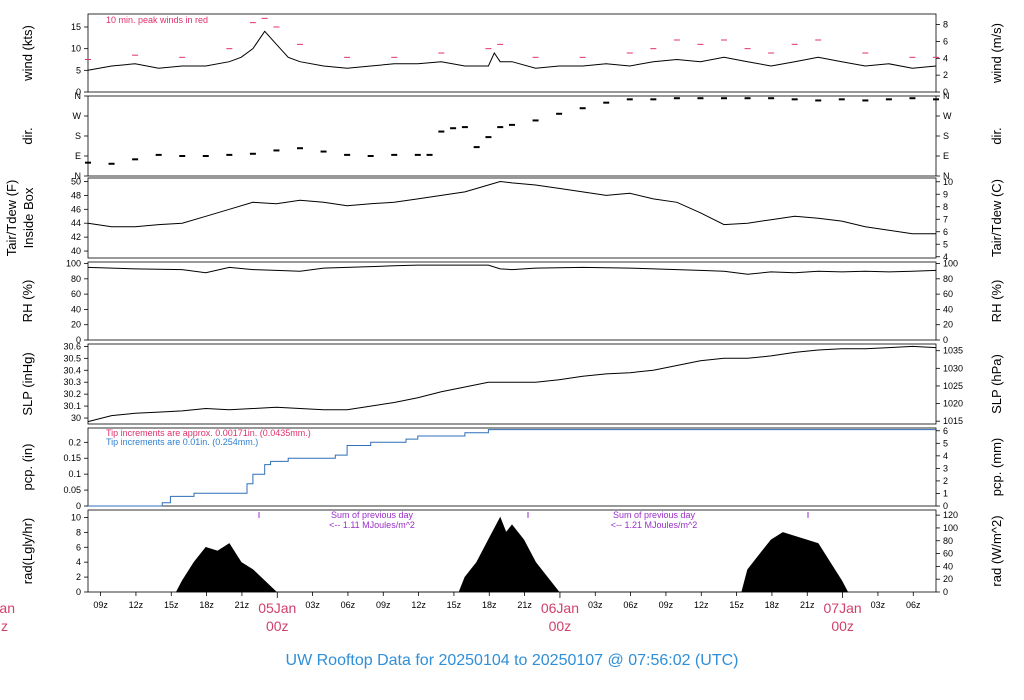 This screenshot has width=1024, height=700. What do you see at coordinates (953, 368) in the screenshot?
I see `ytick-right-label: 1030` at bounding box center [953, 368].